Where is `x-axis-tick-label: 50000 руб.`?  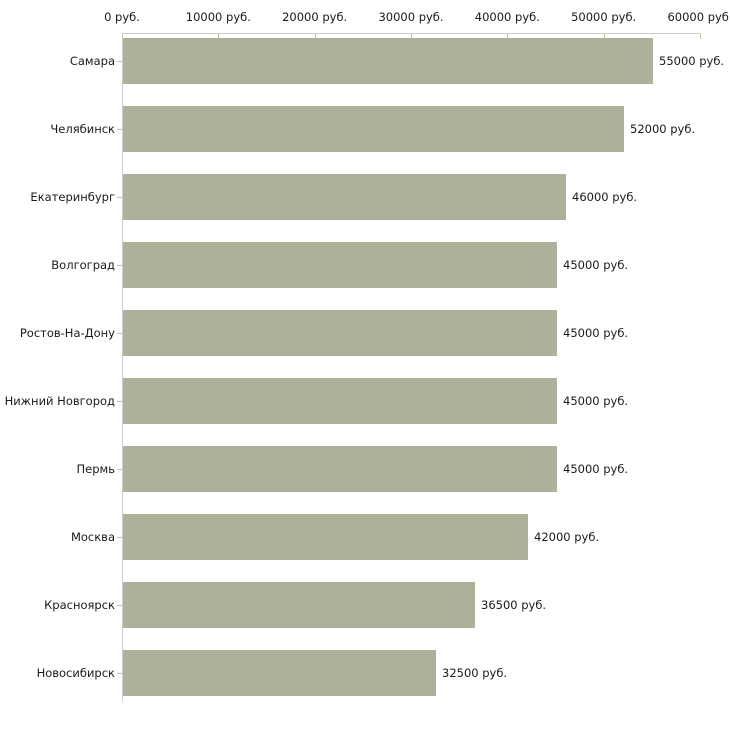
x-axis-tick-label: 50000 руб. is located at coordinates (604, 17).